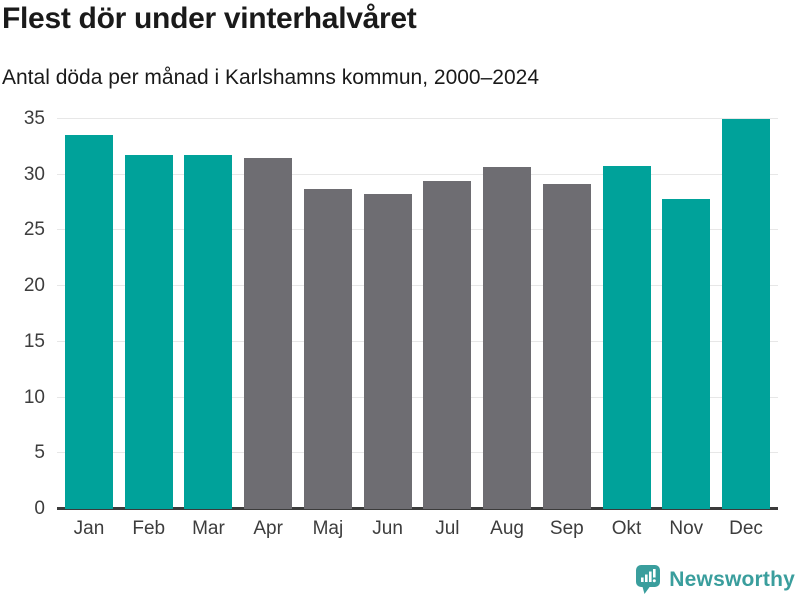 This screenshot has height=600, width=800. Describe the element at coordinates (626, 337) in the screenshot. I see `bar-okt` at that location.